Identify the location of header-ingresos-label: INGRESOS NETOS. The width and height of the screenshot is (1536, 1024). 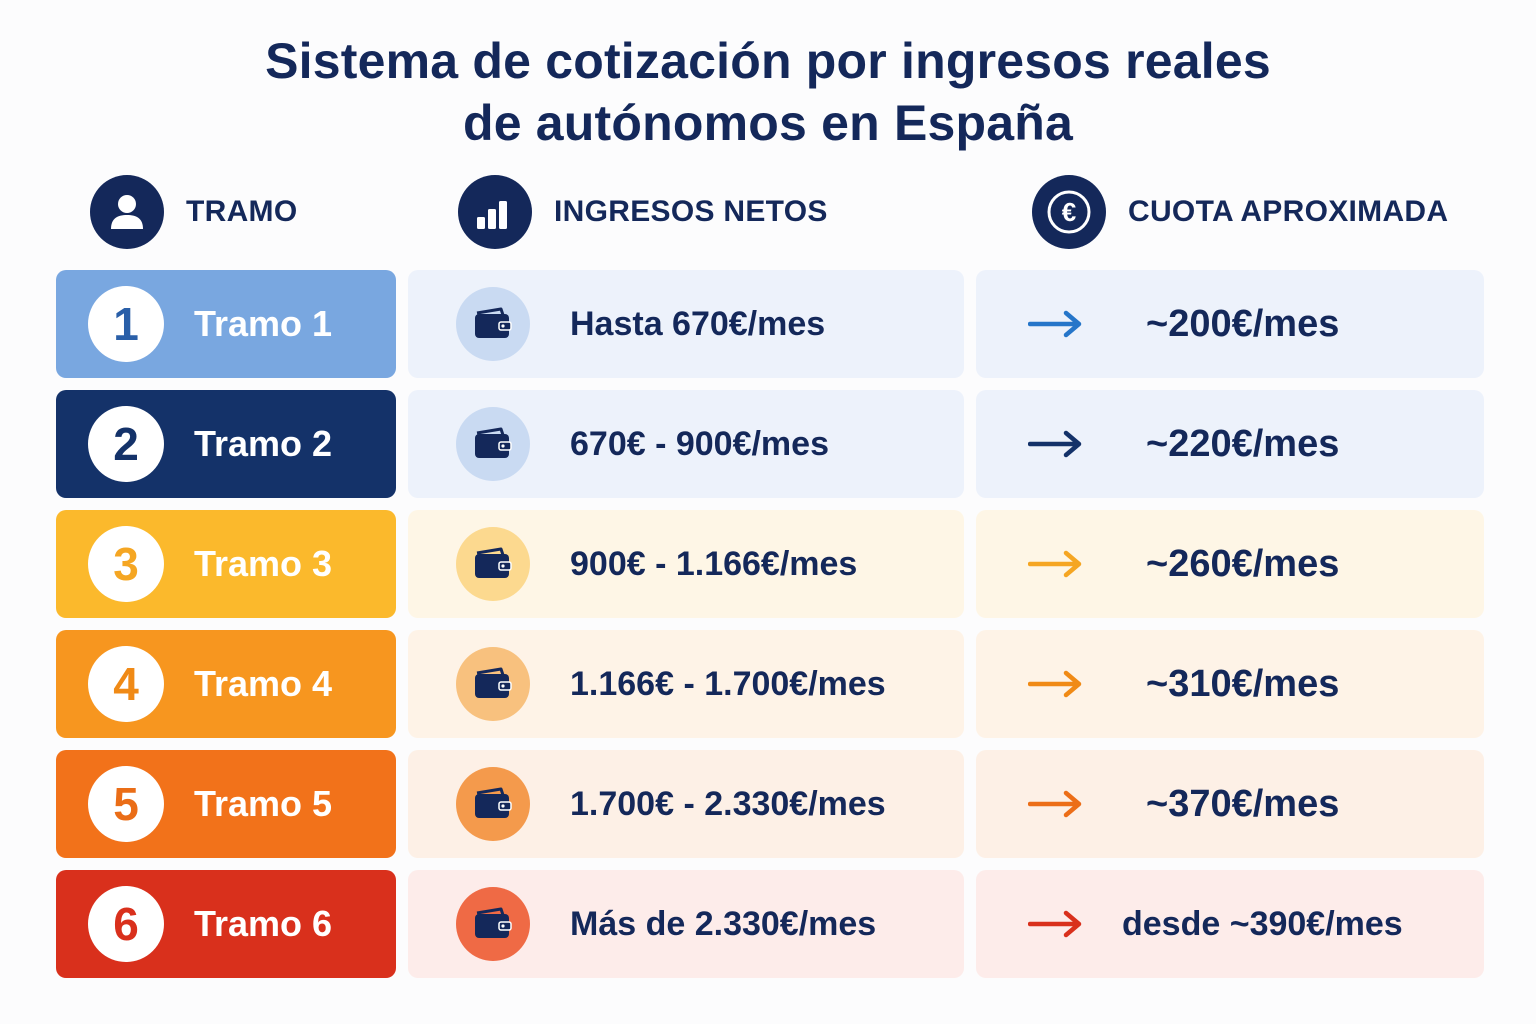
(691, 211).